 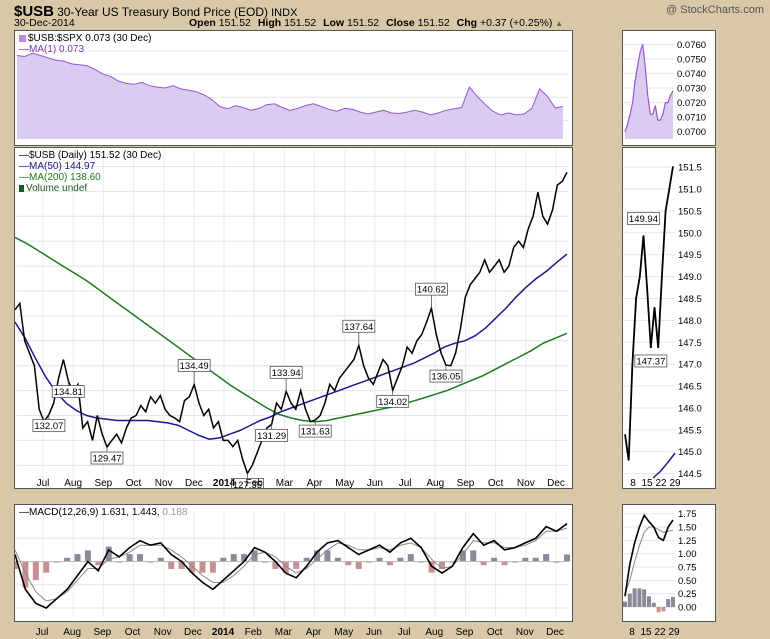 What do you see at coordinates (691, 74) in the screenshot?
I see `ratio-zoom-ytick-label: 0.0740` at bounding box center [691, 74].